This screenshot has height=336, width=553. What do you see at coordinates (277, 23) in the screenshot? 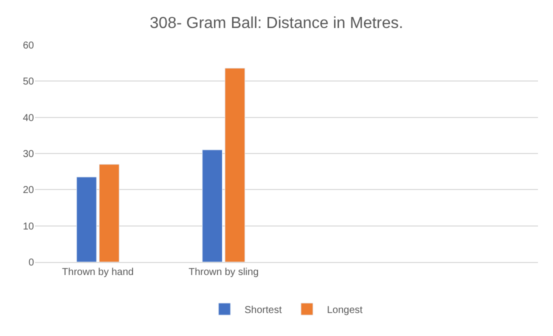
I see `chart-title: 308- Gram Ball: Distance in Metres.` at bounding box center [277, 23].